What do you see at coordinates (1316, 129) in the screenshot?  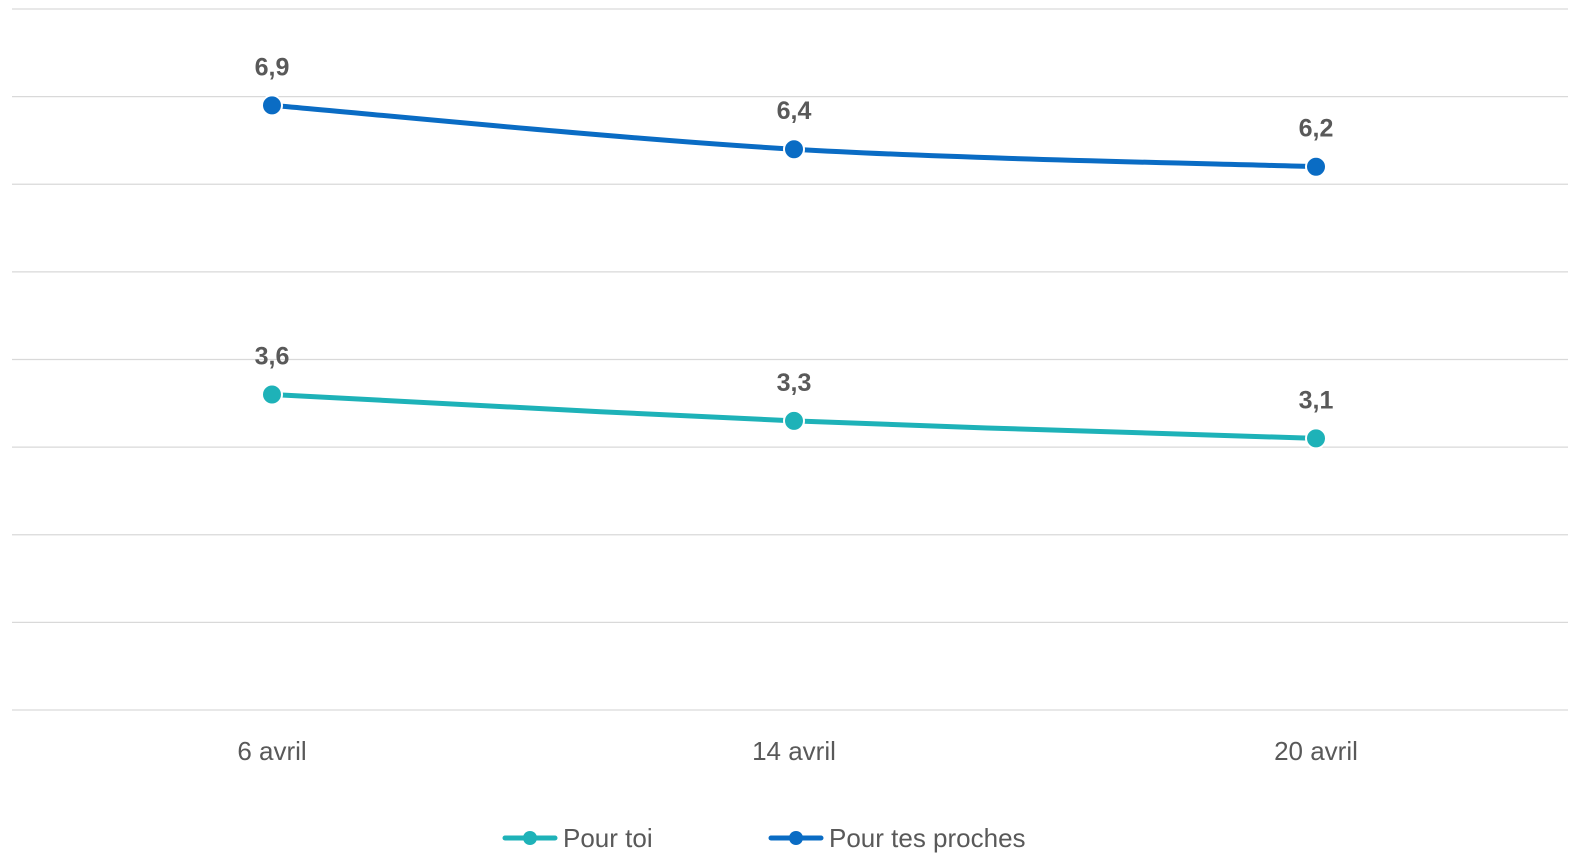 I see `data-label-pour-tes-proches: 6,2` at bounding box center [1316, 129].